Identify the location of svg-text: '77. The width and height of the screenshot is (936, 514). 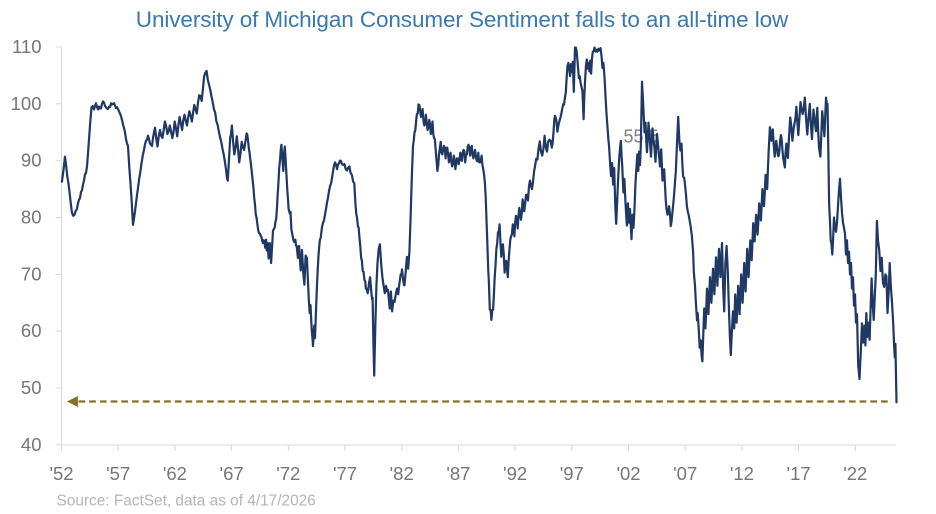
(345, 473).